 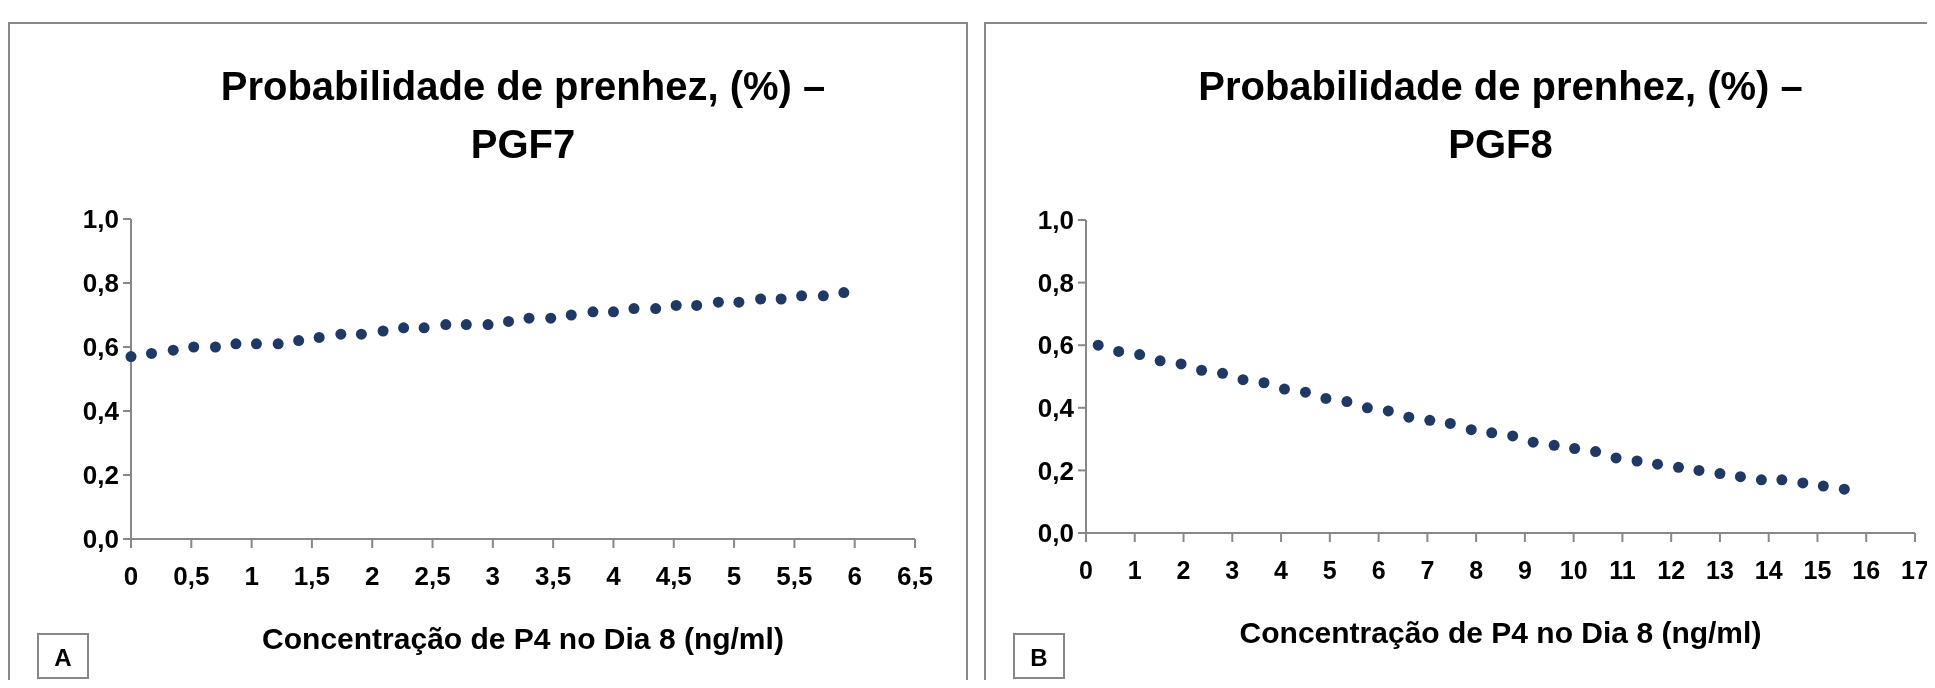 I want to click on y-tick-label: 0,6, so click(x=100, y=347).